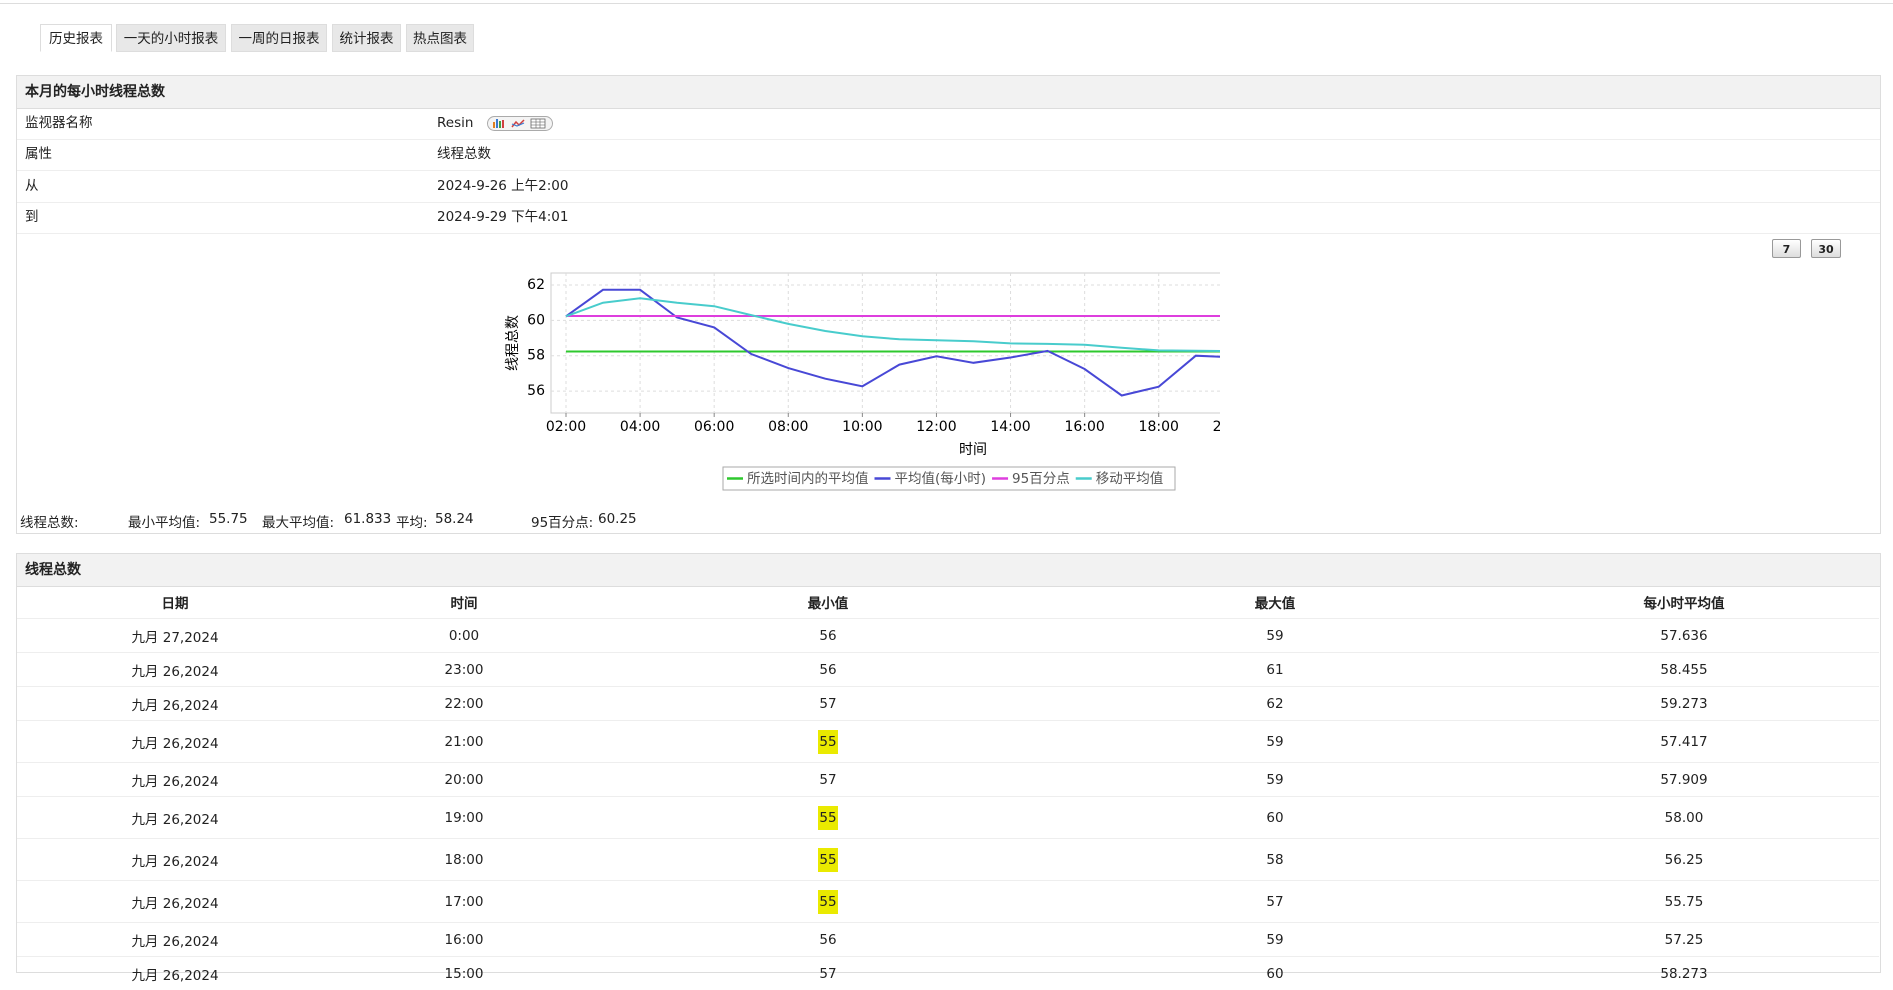  What do you see at coordinates (464, 940) in the screenshot?
I see `table-cell: 16:00` at bounding box center [464, 940].